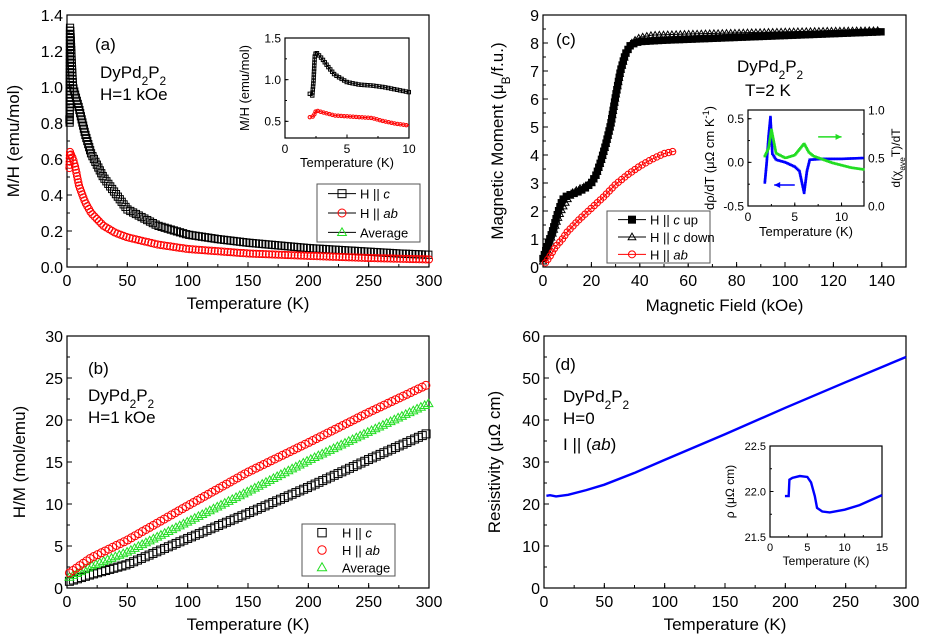 This screenshot has width=926, height=644. Describe the element at coordinates (726, 426) in the screenshot. I see `series-line` at that location.